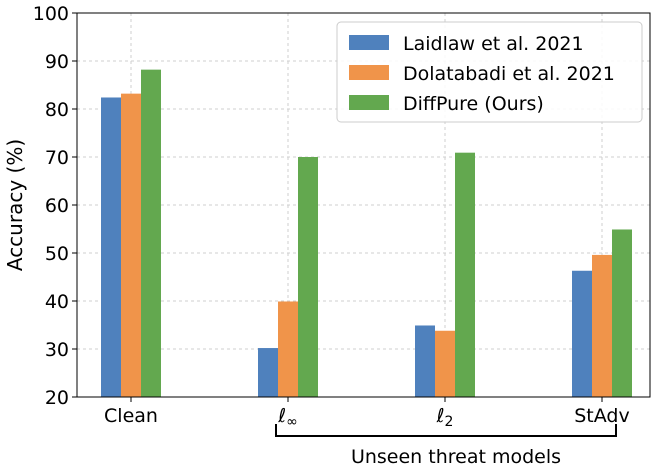 The image size is (666, 473). Describe the element at coordinates (445, 417) in the screenshot. I see `x-tick-label: ℓ2` at that location.